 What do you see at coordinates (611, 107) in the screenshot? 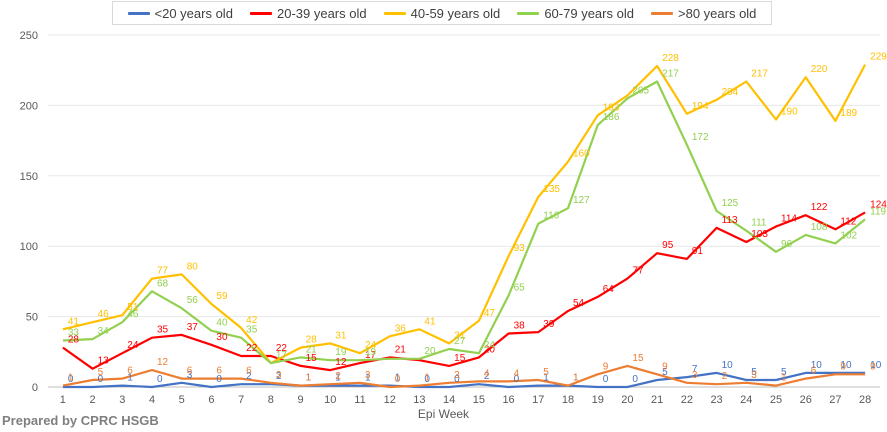
I see `data-label: 193` at bounding box center [611, 107].